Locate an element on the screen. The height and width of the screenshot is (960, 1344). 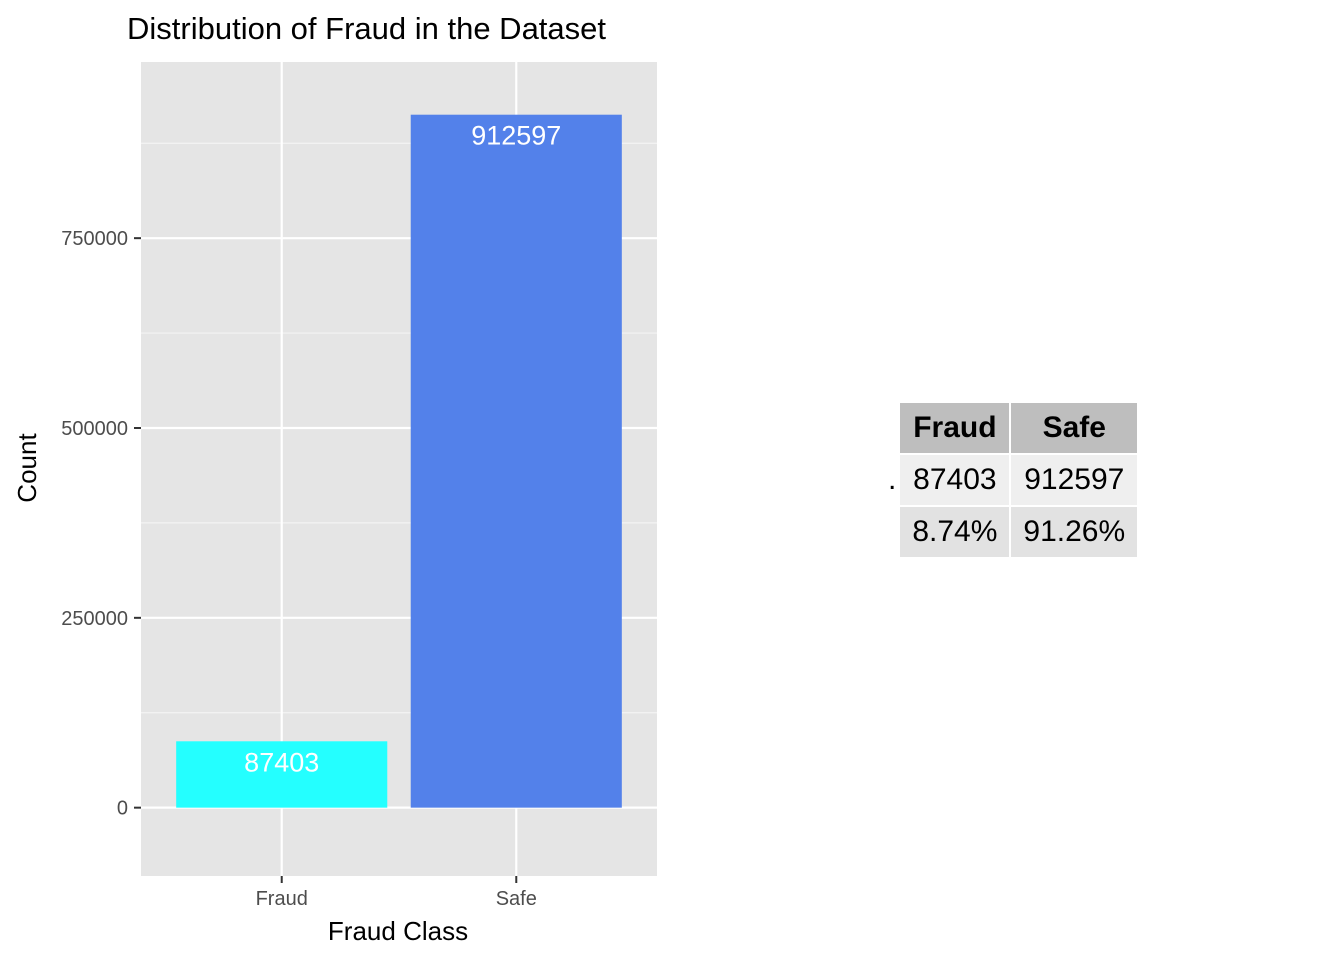
table-row: 8.74% 91.26% is located at coordinates (1013, 532).